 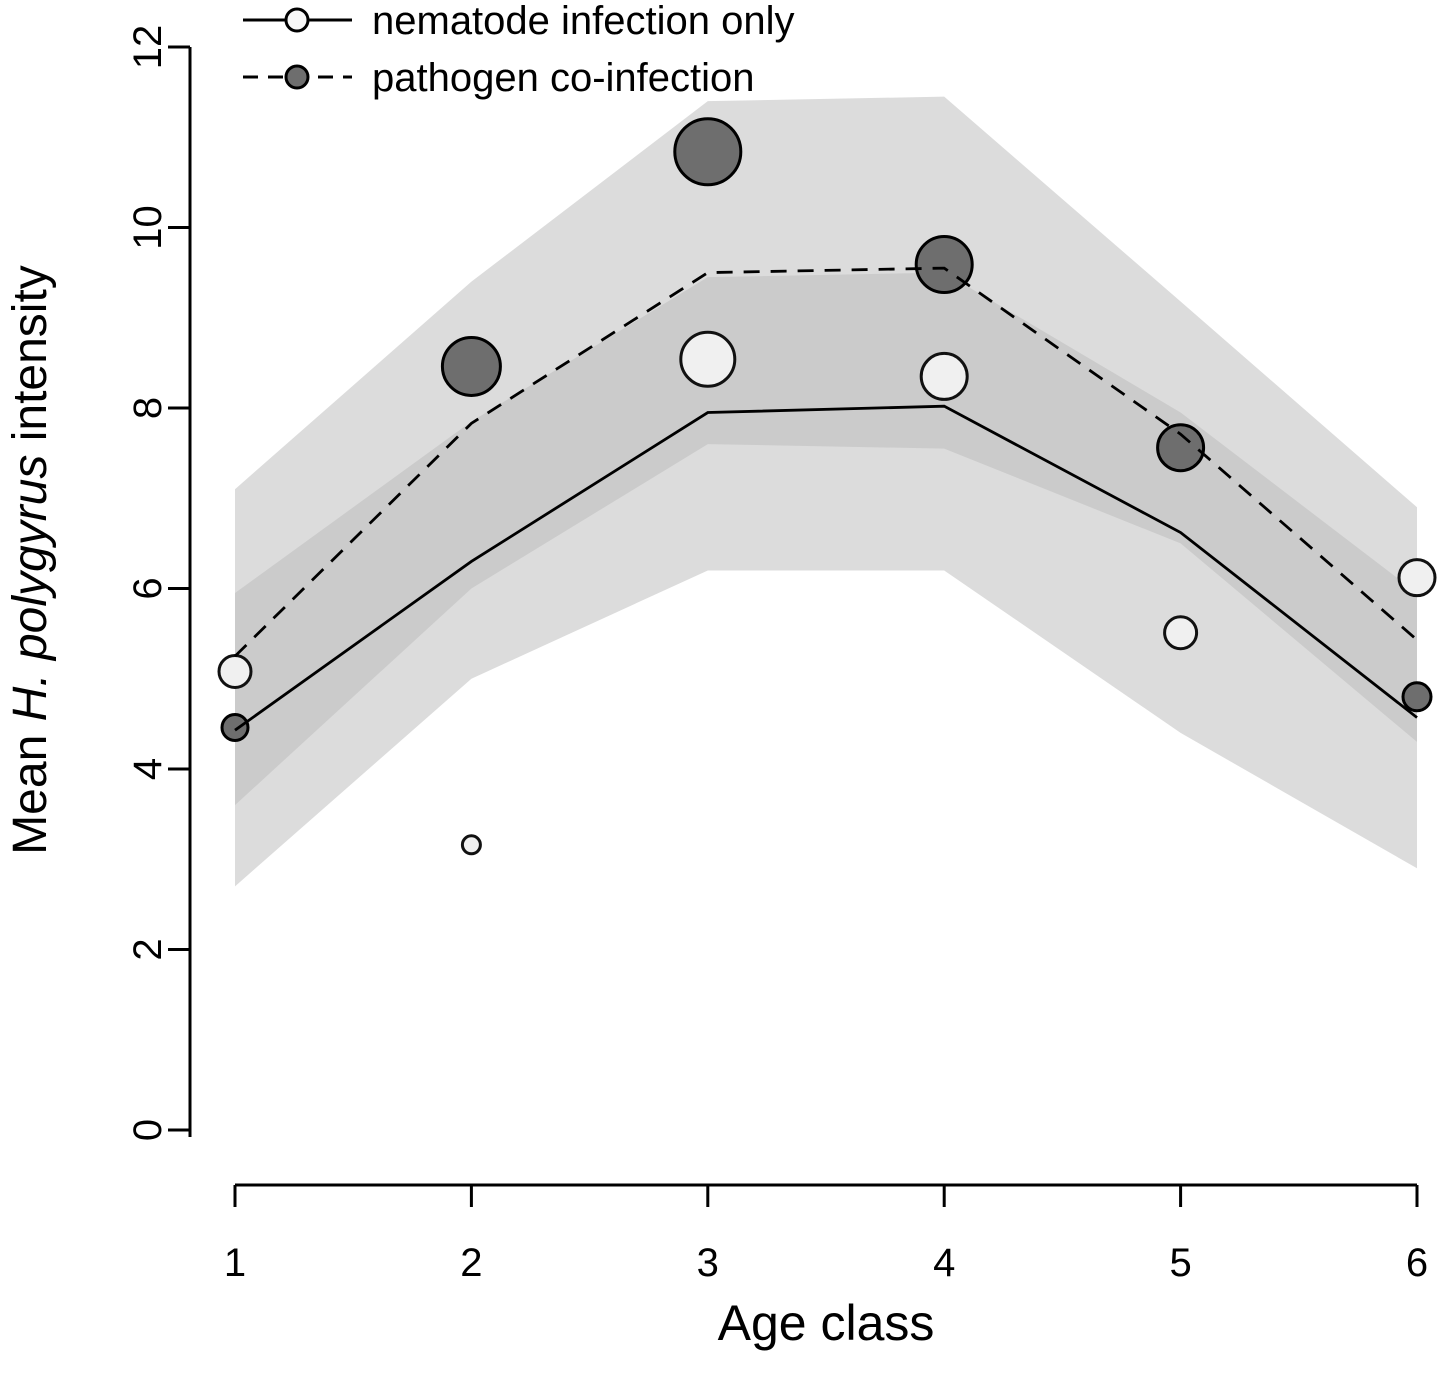 What do you see at coordinates (30, 560) in the screenshot?
I see `y-axis-title: Mean H. polygyrus intensity` at bounding box center [30, 560].